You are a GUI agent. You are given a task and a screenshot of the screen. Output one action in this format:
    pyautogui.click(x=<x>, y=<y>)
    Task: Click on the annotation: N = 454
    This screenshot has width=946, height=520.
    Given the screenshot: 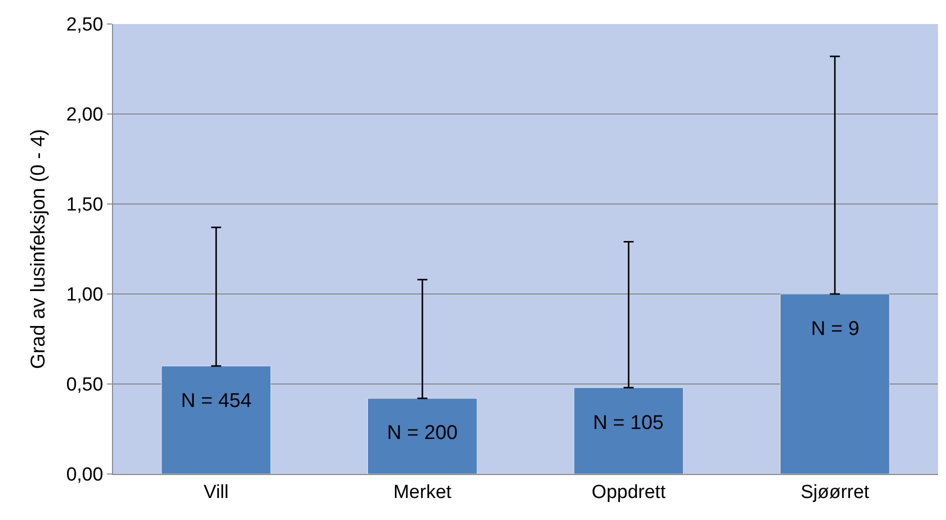 What is the action you would take?
    pyautogui.click(x=216, y=401)
    